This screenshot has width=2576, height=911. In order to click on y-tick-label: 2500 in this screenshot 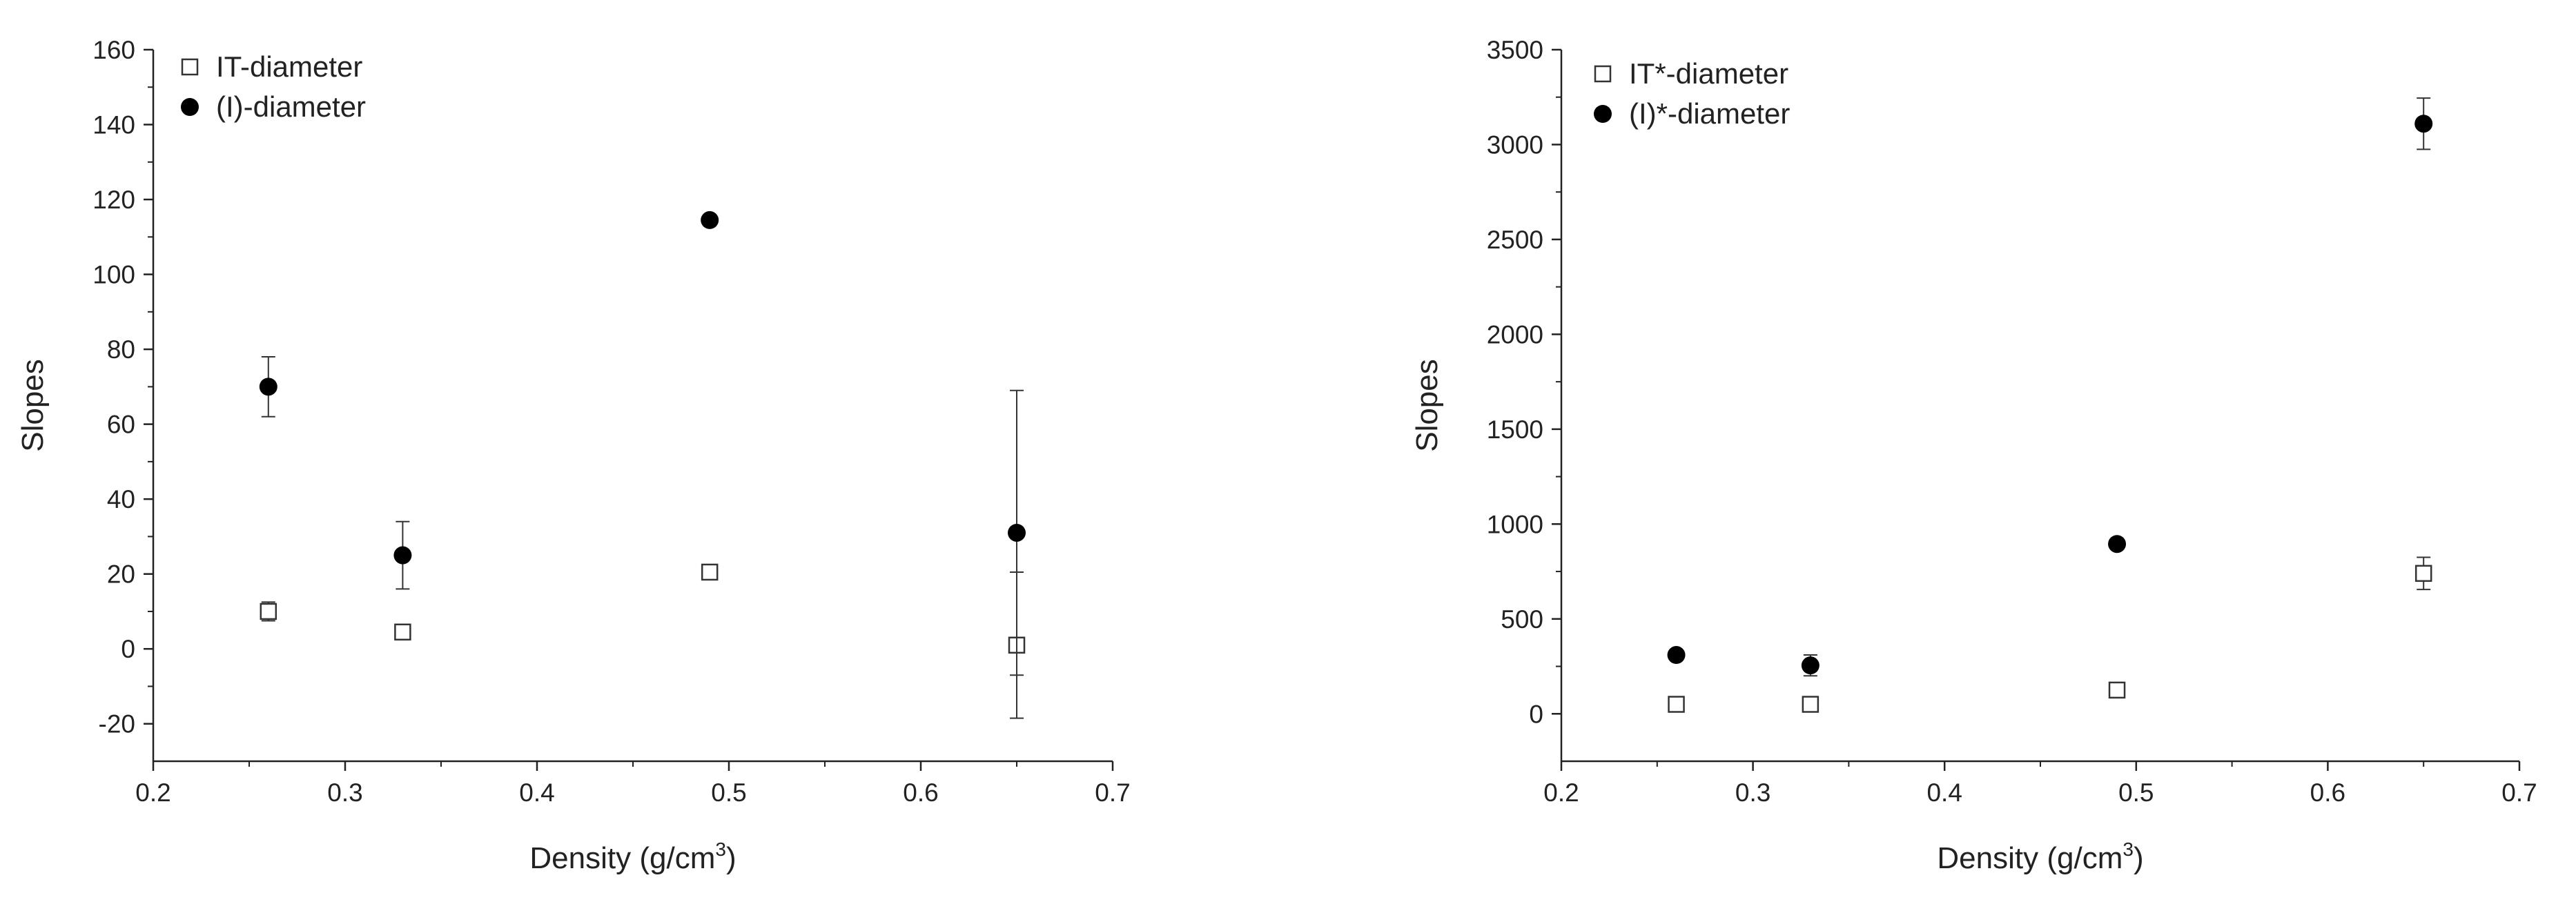, I will do `click(1515, 240)`.